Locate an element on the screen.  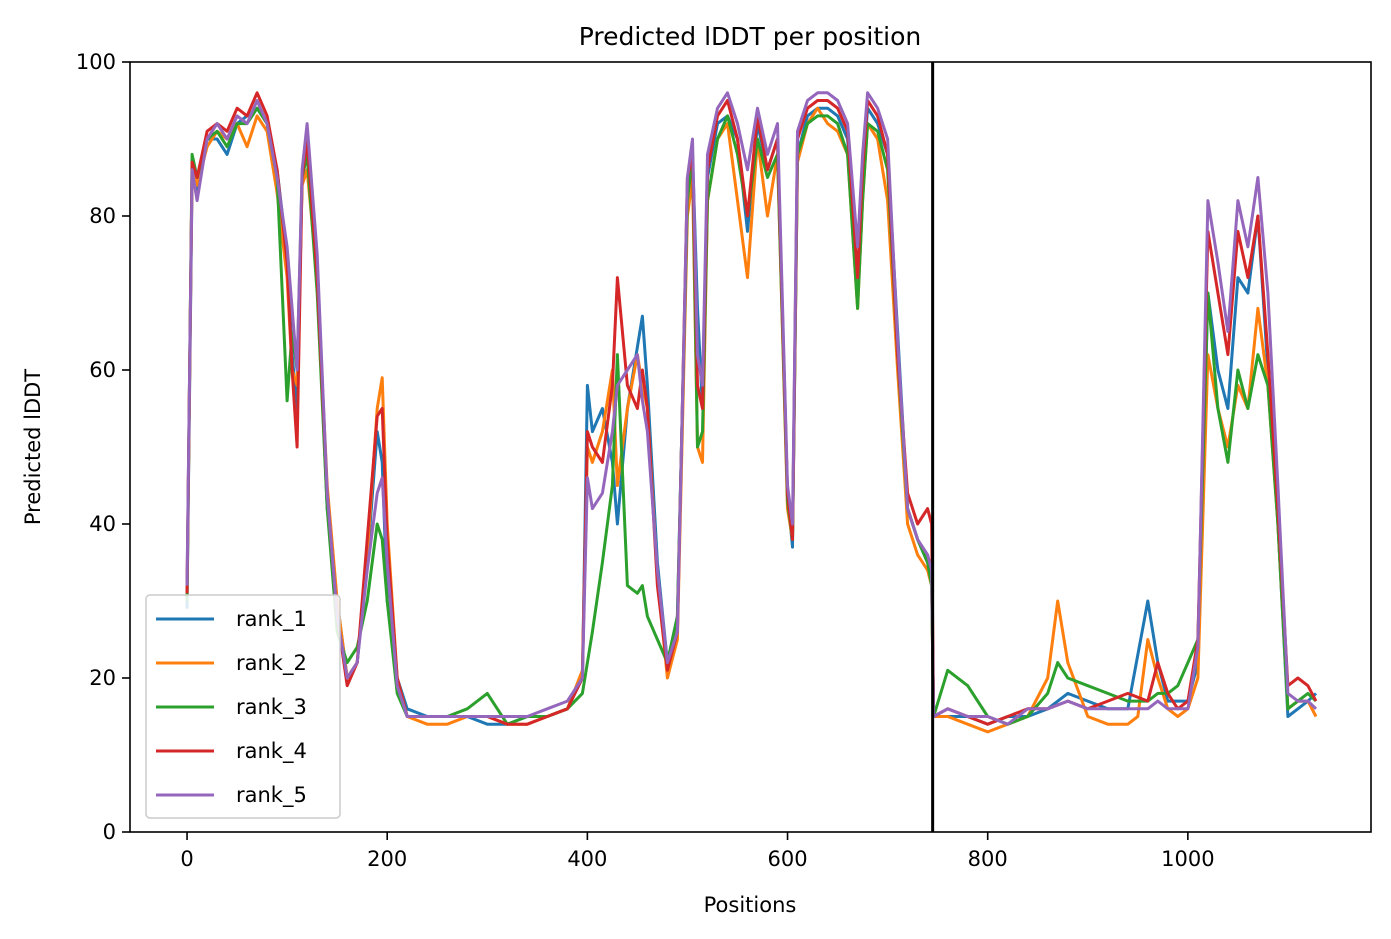
y-axis-label: Predicted lDDT is located at coordinates (33, 447).